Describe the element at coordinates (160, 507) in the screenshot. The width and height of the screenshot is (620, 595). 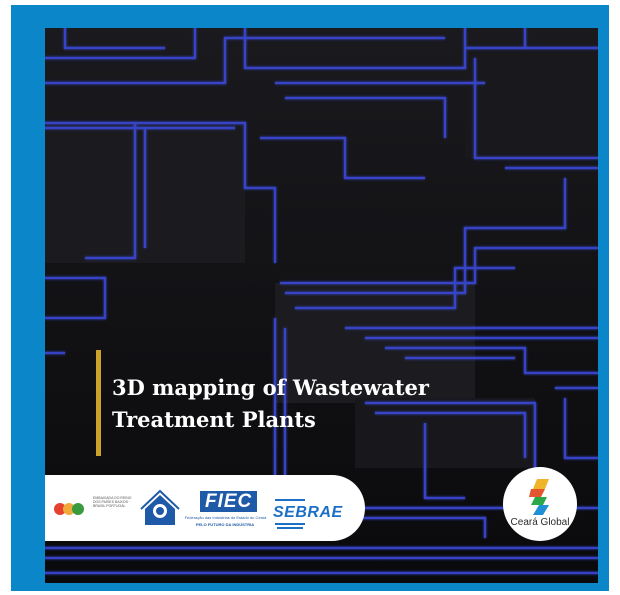
I see `institution-shield-logo` at that location.